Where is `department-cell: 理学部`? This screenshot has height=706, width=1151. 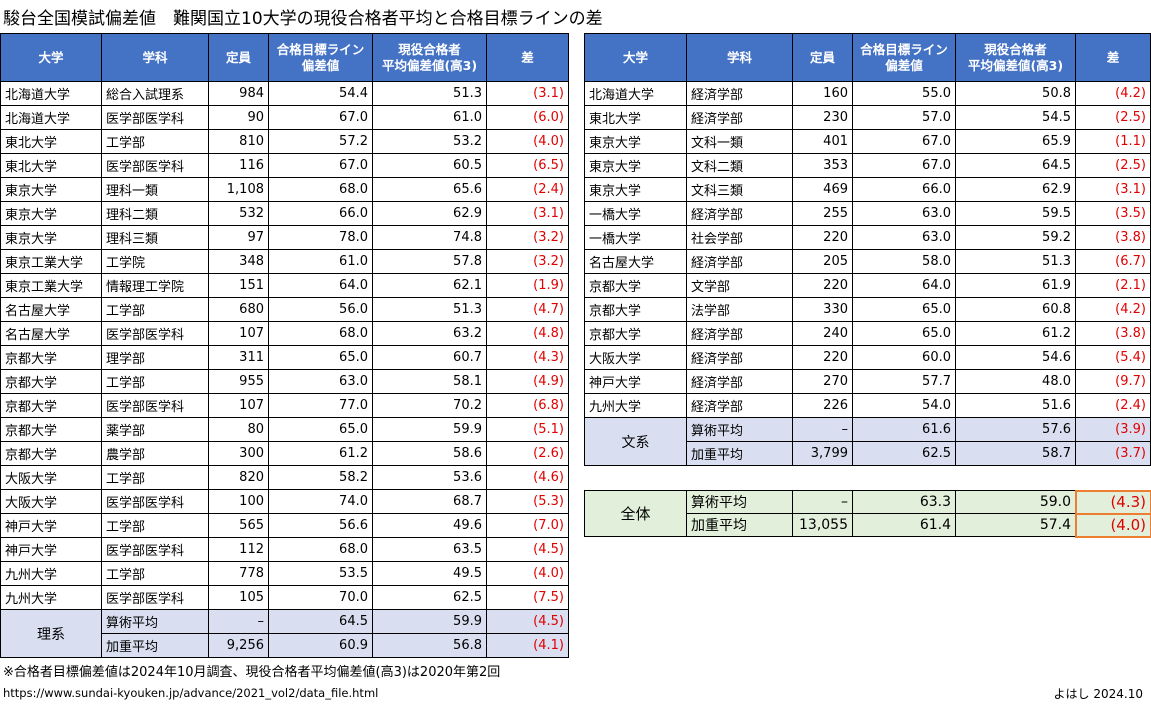
department-cell: 理学部 is located at coordinates (155, 357).